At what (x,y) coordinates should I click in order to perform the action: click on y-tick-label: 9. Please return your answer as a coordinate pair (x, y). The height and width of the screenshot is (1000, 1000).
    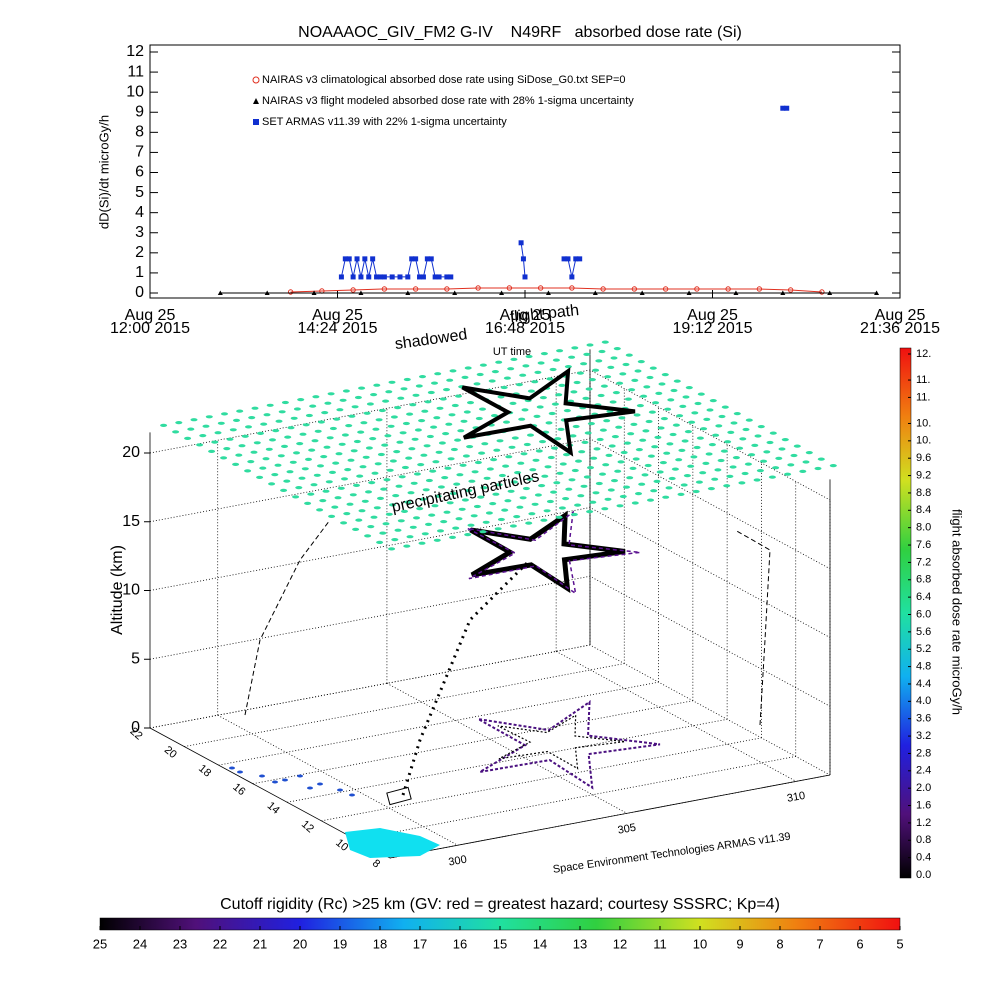
    Looking at the image, I should click on (139, 111).